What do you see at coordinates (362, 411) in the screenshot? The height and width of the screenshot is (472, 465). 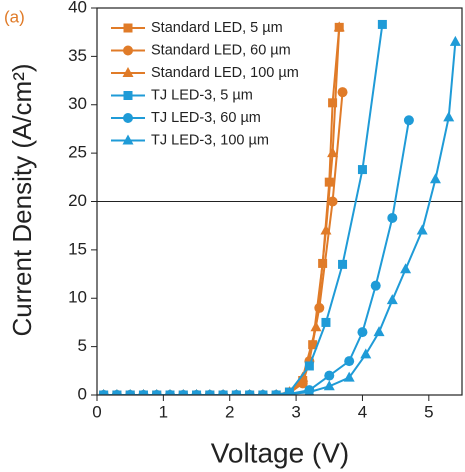 I see `x-tick-label: 4` at bounding box center [362, 411].